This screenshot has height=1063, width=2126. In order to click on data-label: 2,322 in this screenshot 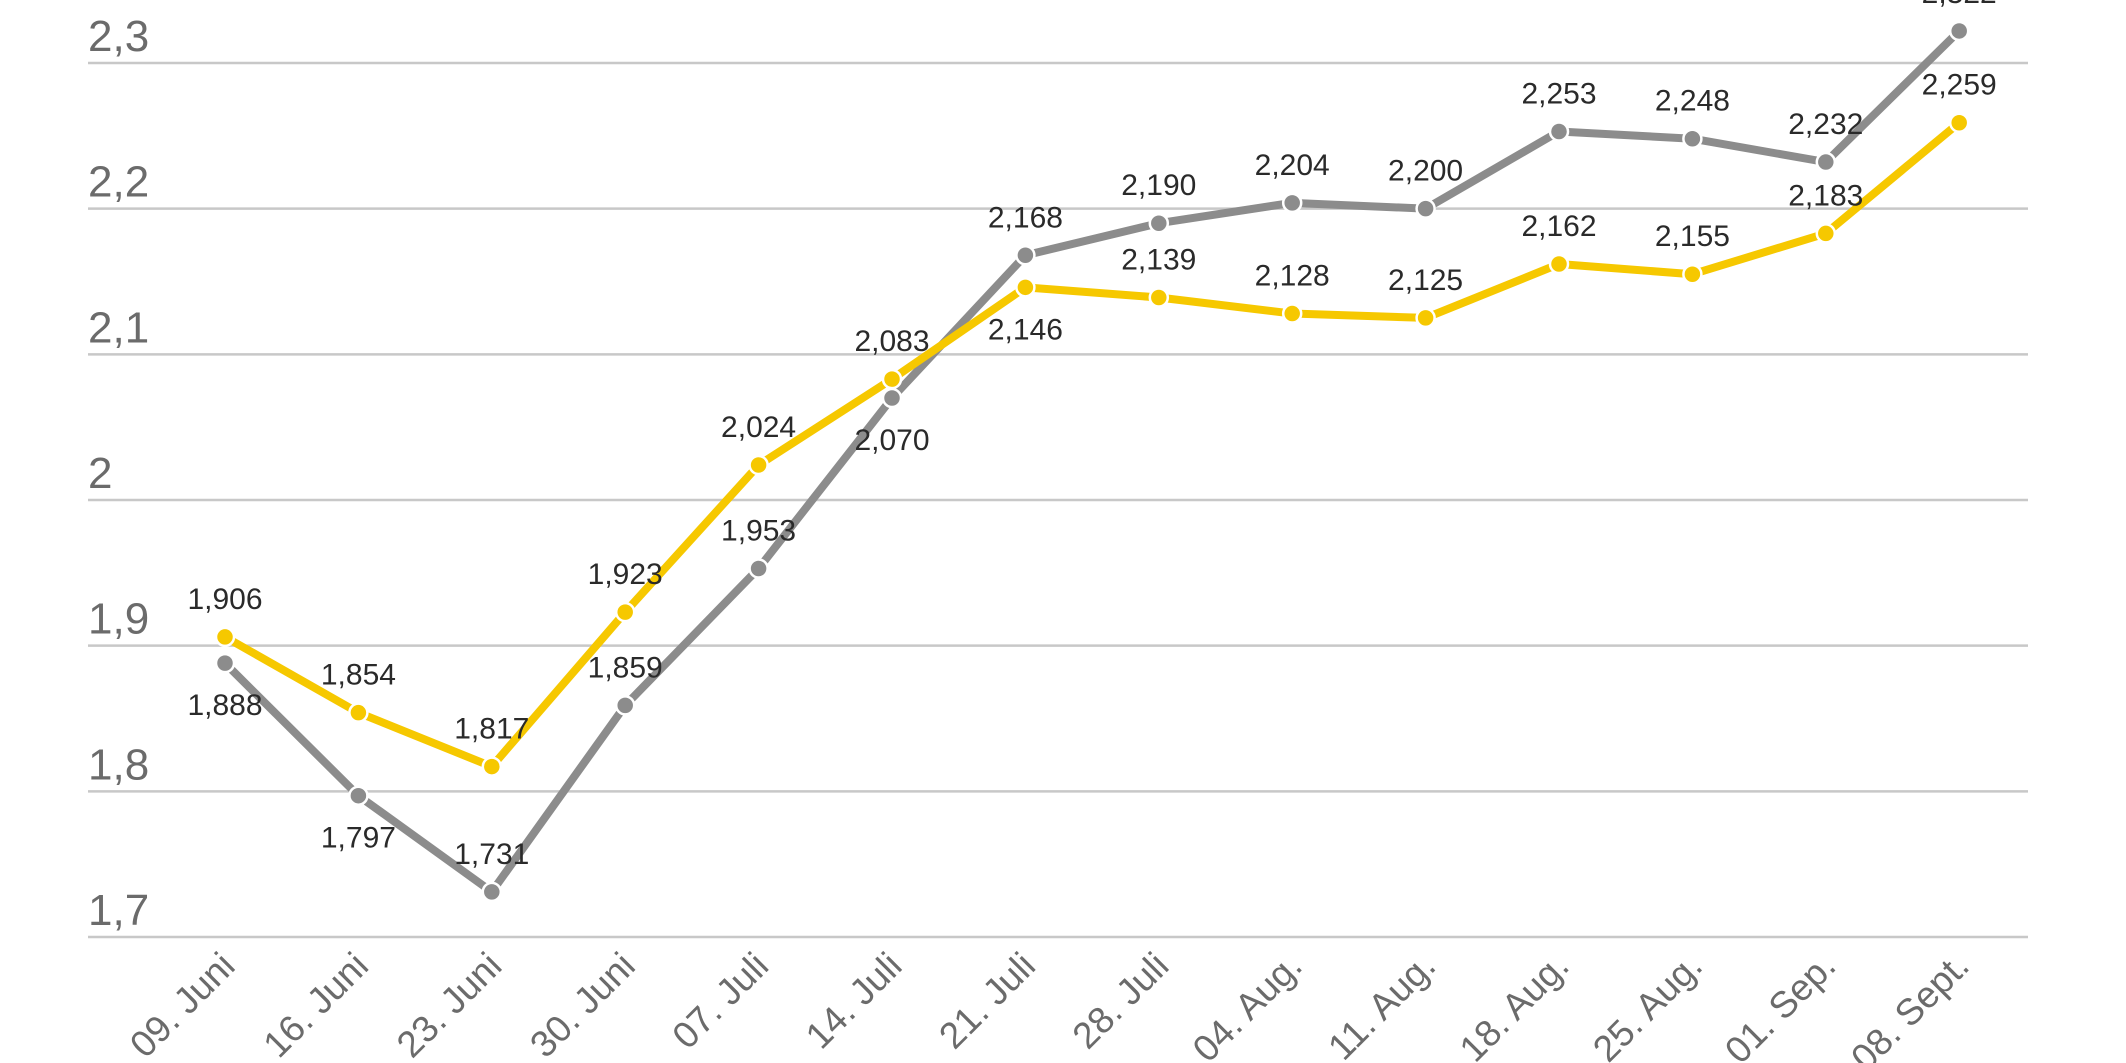, I will do `click(1959, 5)`.